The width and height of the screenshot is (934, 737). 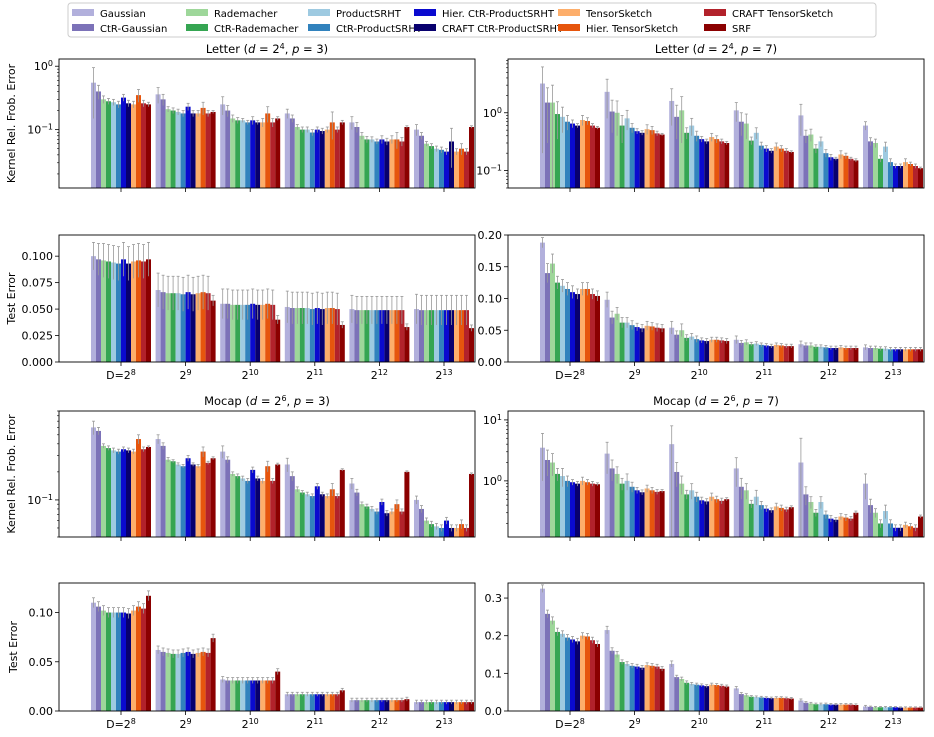 What do you see at coordinates (246, 14) in the screenshot?
I see `legend-label: Rademacher` at bounding box center [246, 14].